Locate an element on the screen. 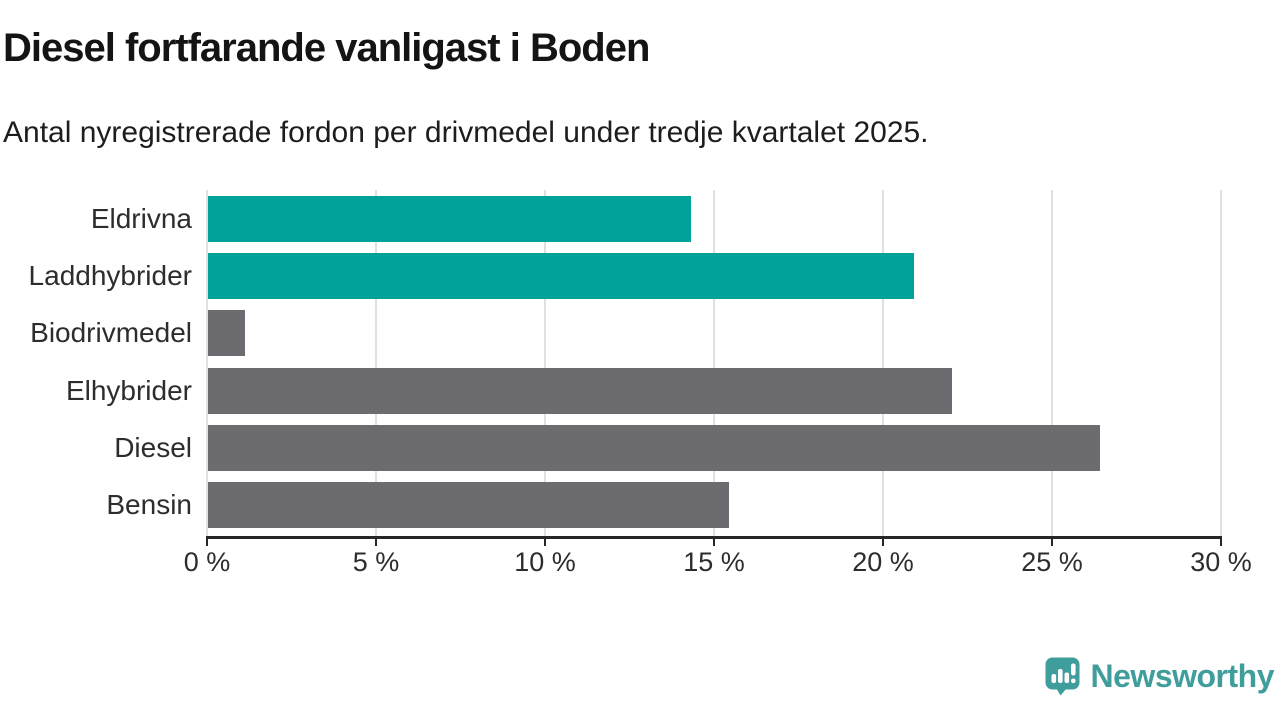 The height and width of the screenshot is (720, 1280). bar-laddhybrider is located at coordinates (561, 276).